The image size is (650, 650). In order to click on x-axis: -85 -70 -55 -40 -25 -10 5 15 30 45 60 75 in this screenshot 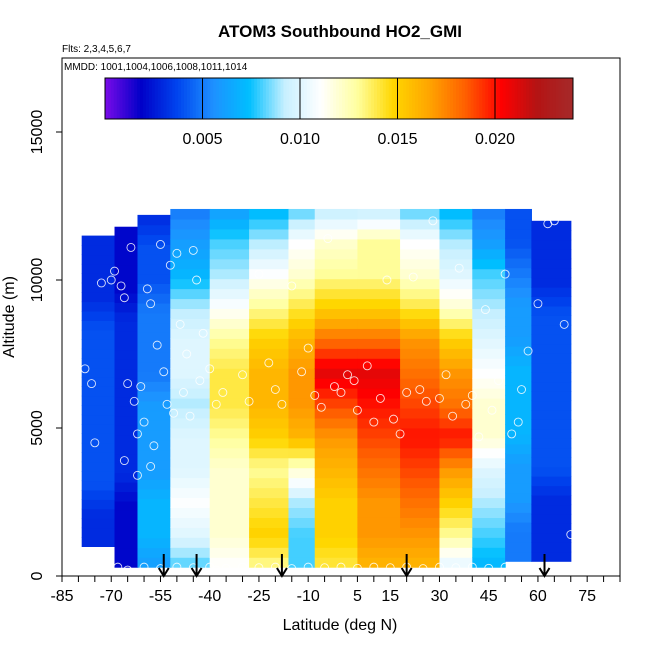, I will do `click(335, 590)`.